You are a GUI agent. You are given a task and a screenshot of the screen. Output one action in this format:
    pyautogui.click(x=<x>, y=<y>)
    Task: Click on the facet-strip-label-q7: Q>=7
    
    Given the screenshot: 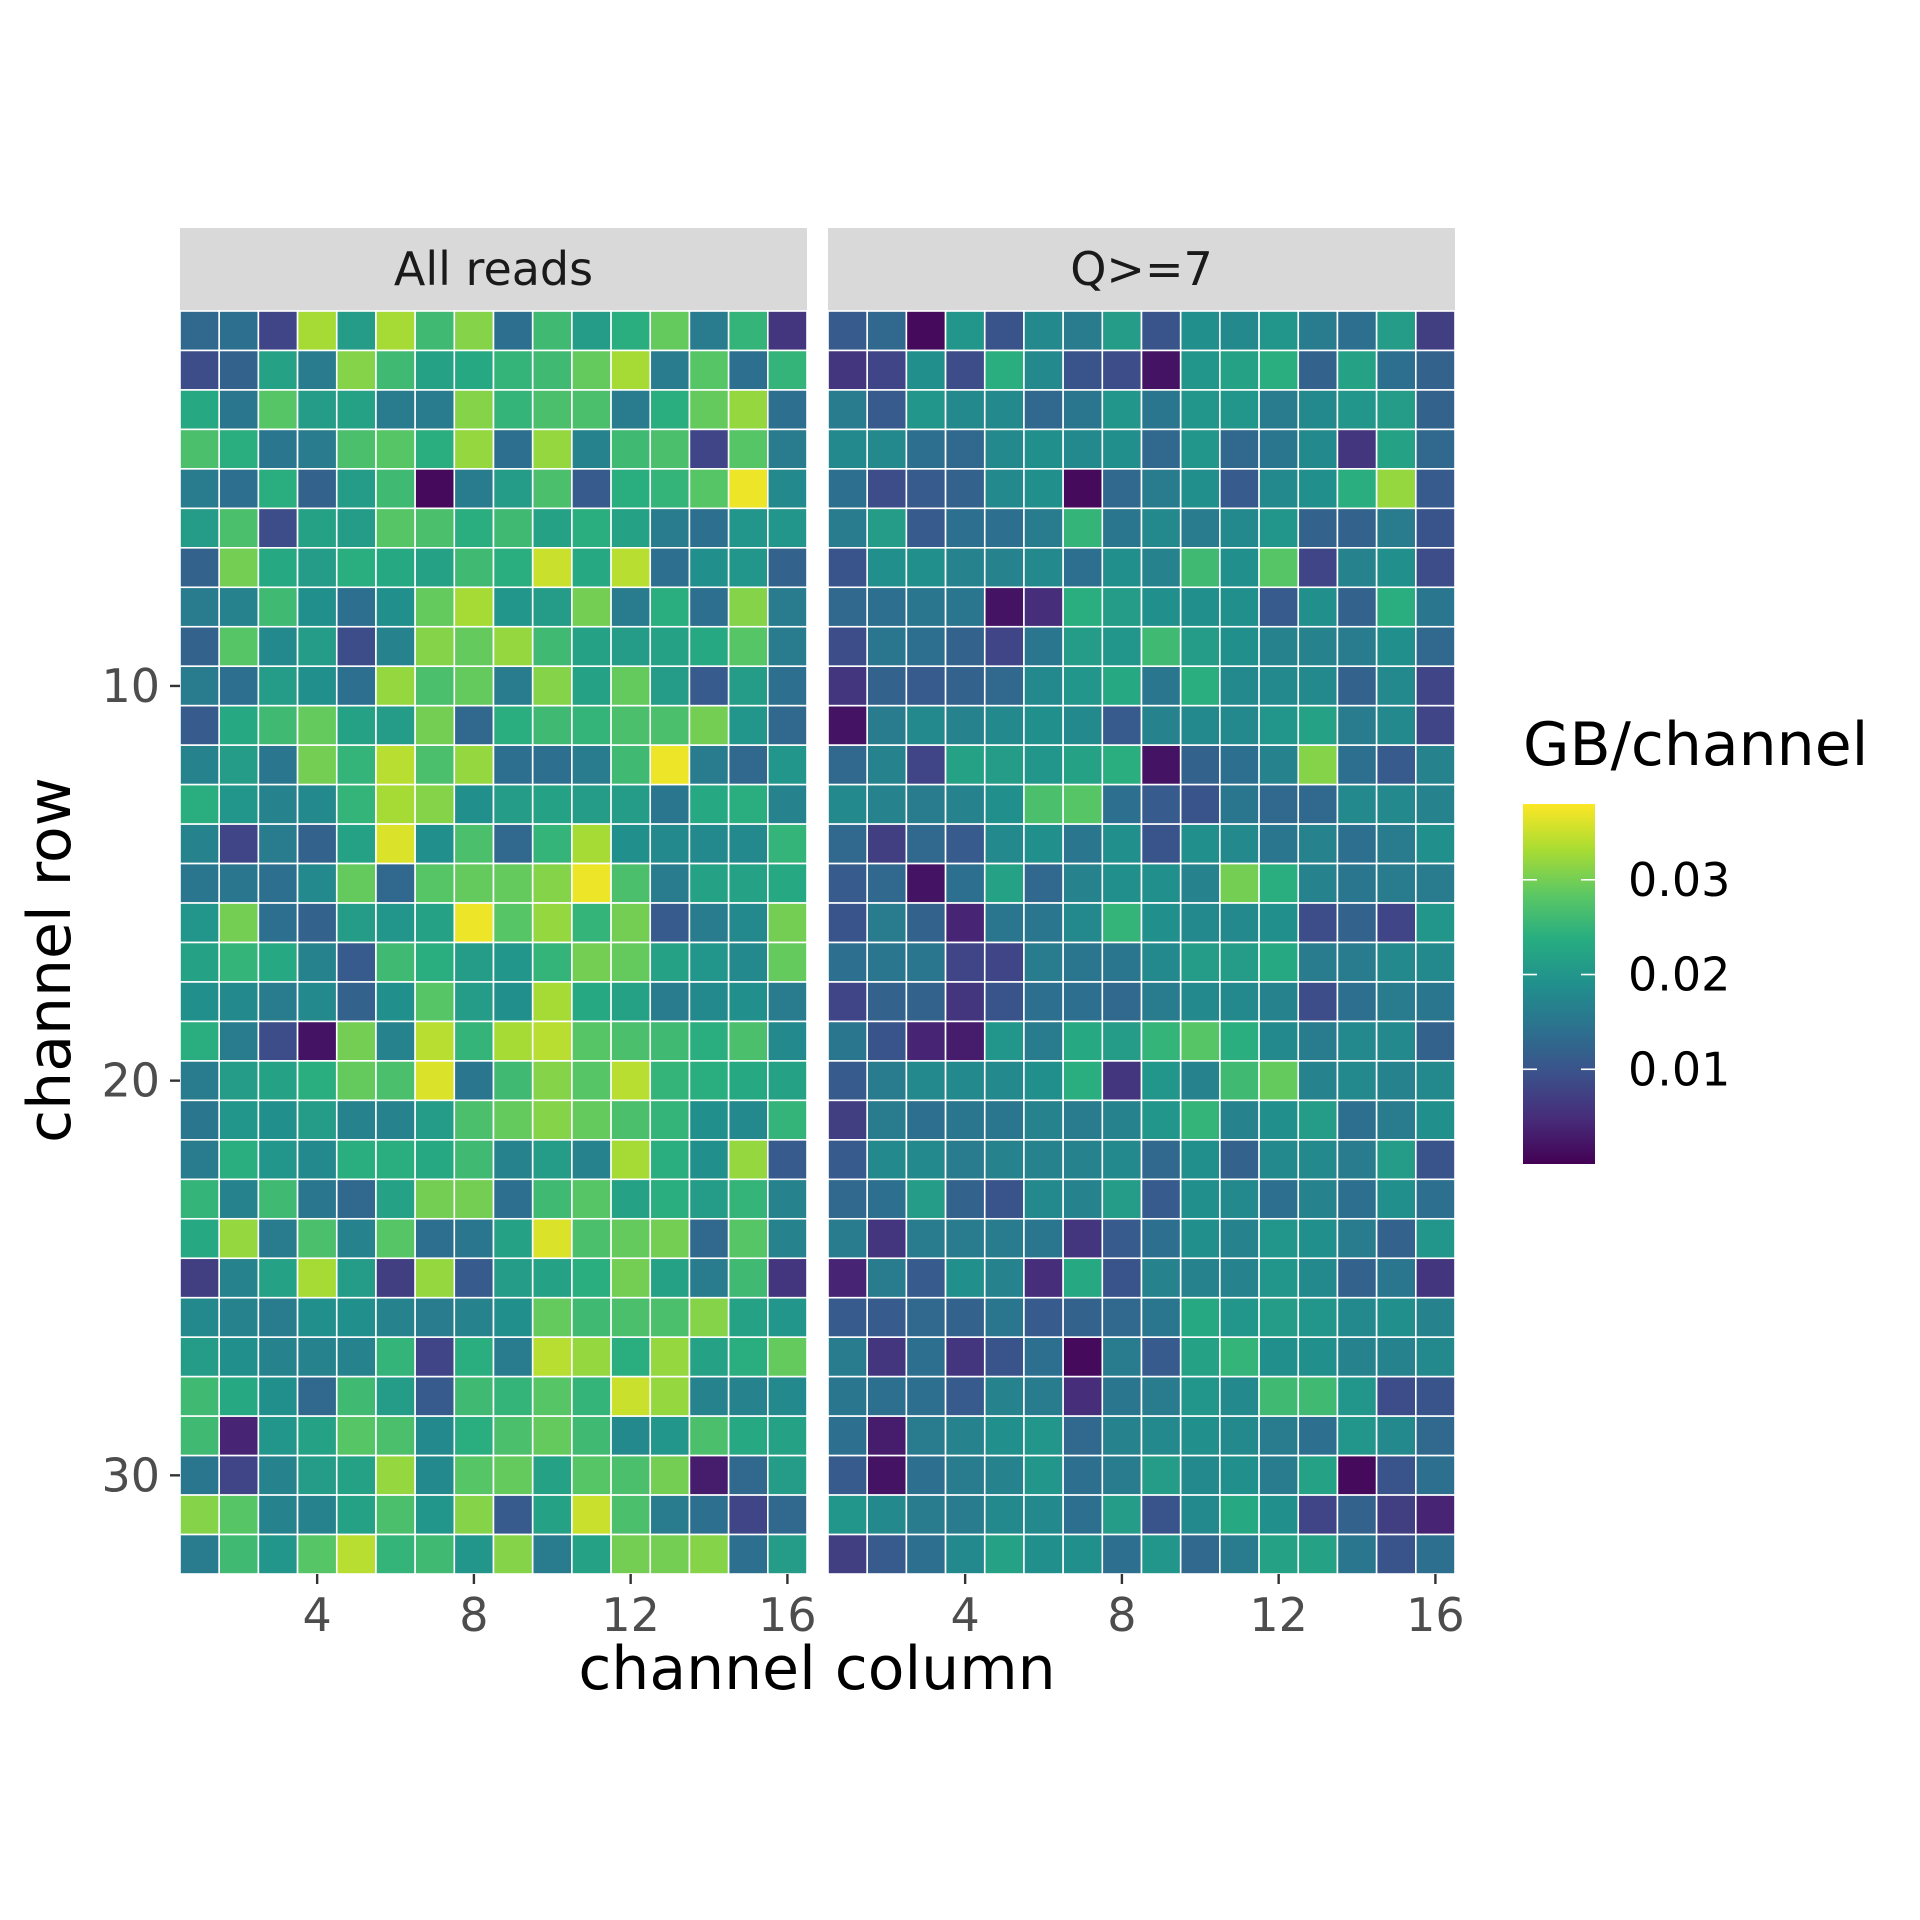 What is the action you would take?
    pyautogui.click(x=1141, y=269)
    